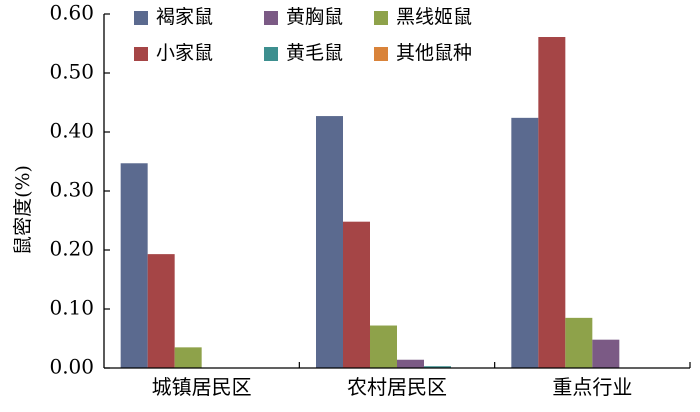  I want to click on bar-小家鼠-城镇居民区, so click(161, 311).